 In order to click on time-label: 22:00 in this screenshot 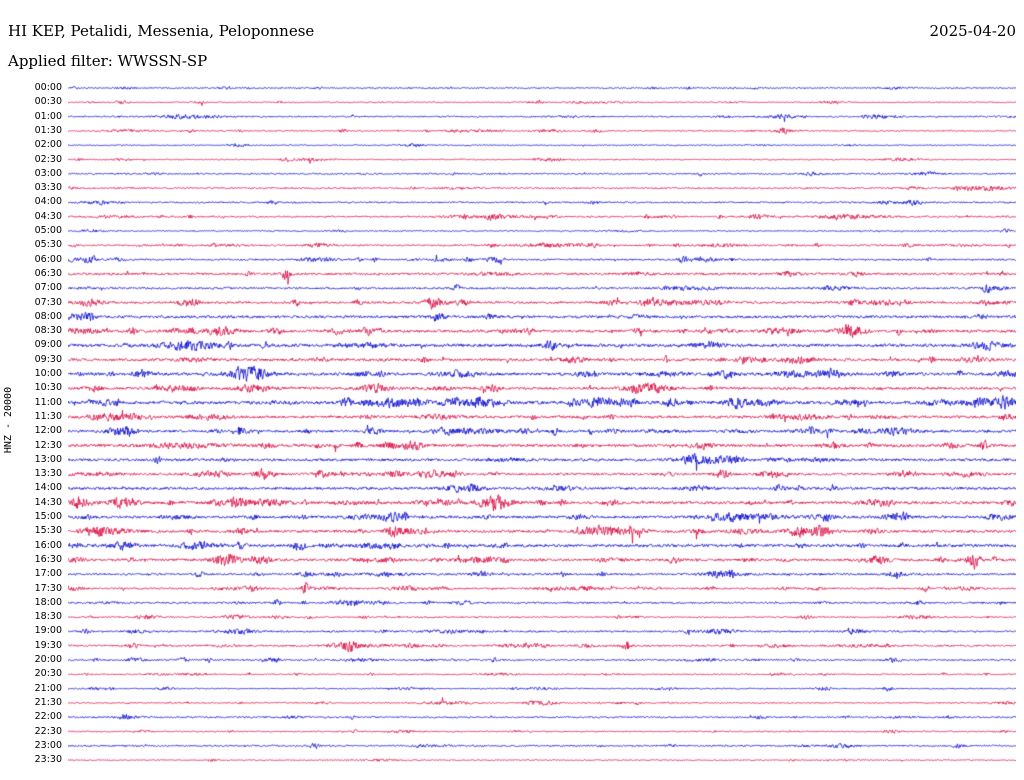, I will do `click(48, 717)`.